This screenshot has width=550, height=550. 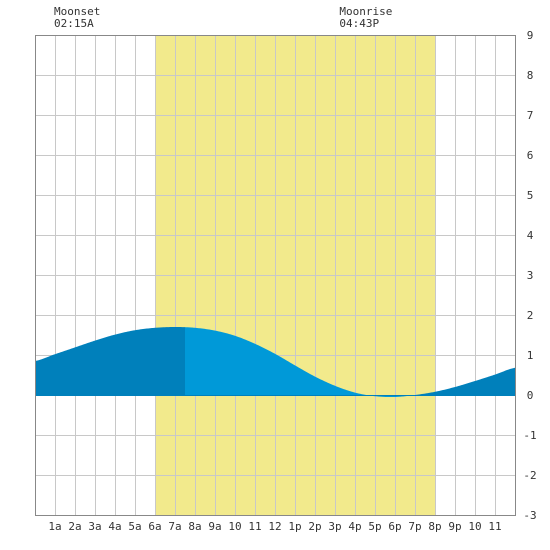 I want to click on x-tick-label: 6p, so click(x=394, y=526).